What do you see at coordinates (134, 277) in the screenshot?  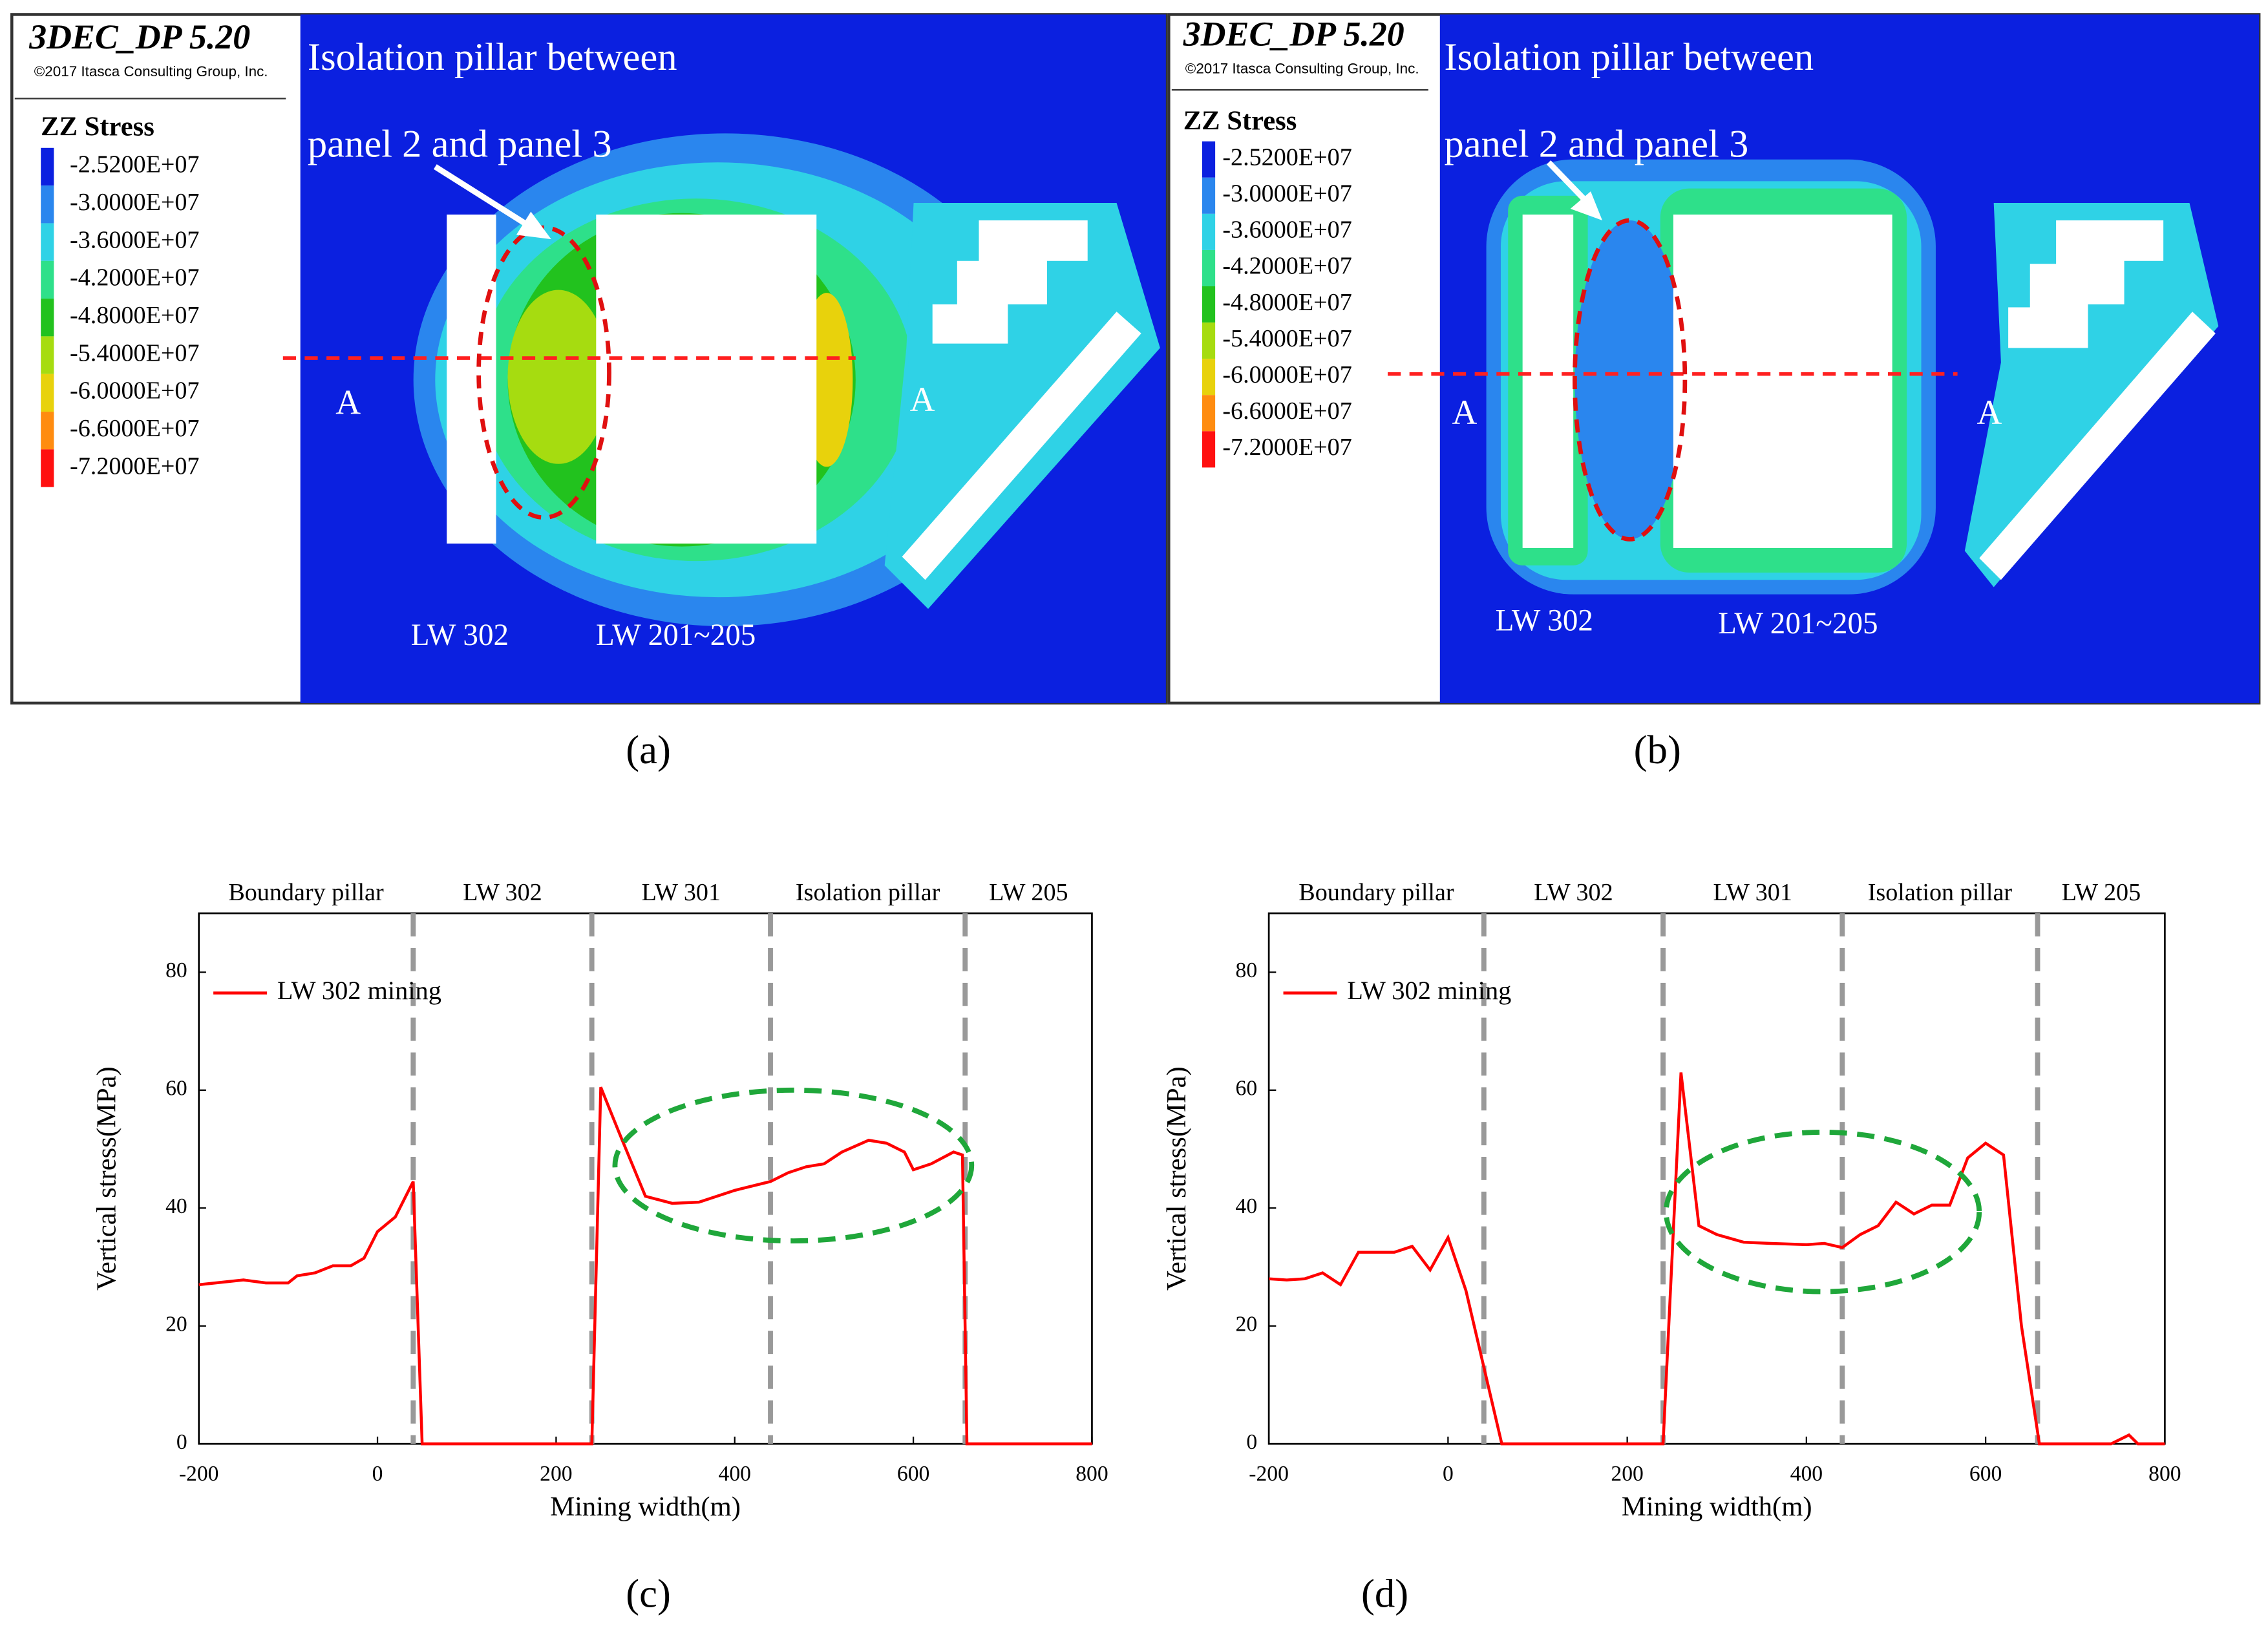 I see `legend-label: -4.2000E+07` at bounding box center [134, 277].